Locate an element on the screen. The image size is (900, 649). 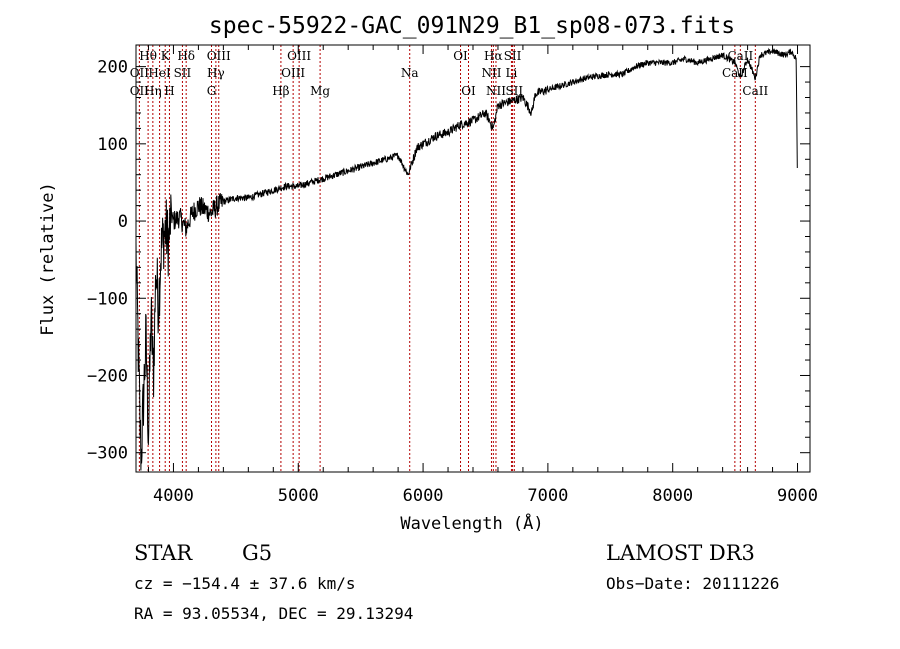
spectral-line-label: Hα is located at coordinates (493, 56).